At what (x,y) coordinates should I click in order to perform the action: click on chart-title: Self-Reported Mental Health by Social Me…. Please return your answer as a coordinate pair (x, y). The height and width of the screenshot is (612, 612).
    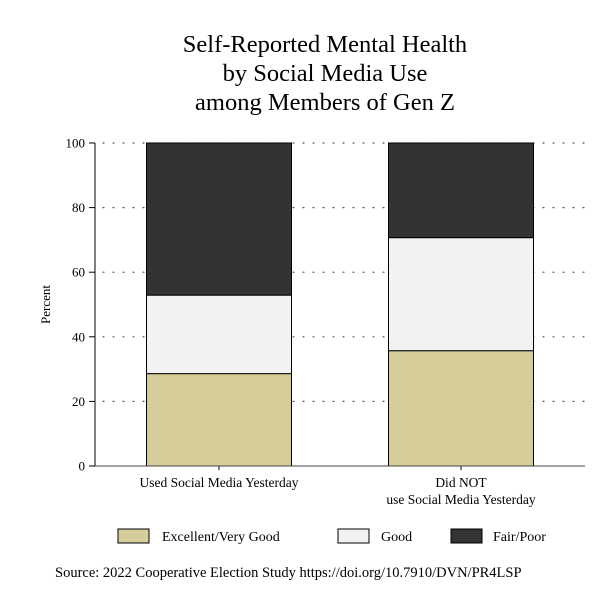
    Looking at the image, I should click on (306, 73).